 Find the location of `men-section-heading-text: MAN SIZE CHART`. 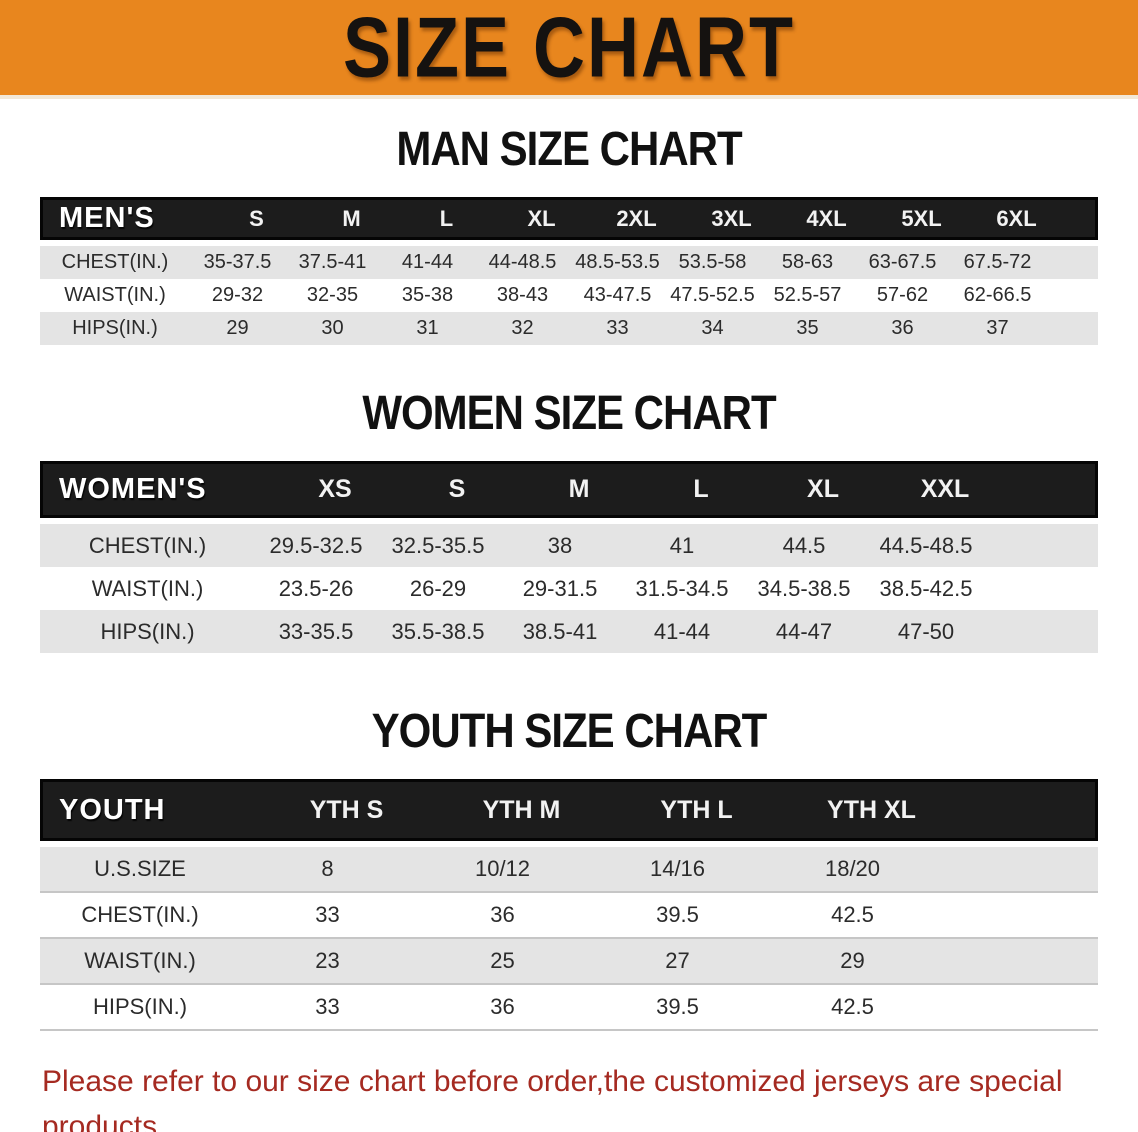

men-section-heading-text: MAN SIZE CHART is located at coordinates (569, 148).